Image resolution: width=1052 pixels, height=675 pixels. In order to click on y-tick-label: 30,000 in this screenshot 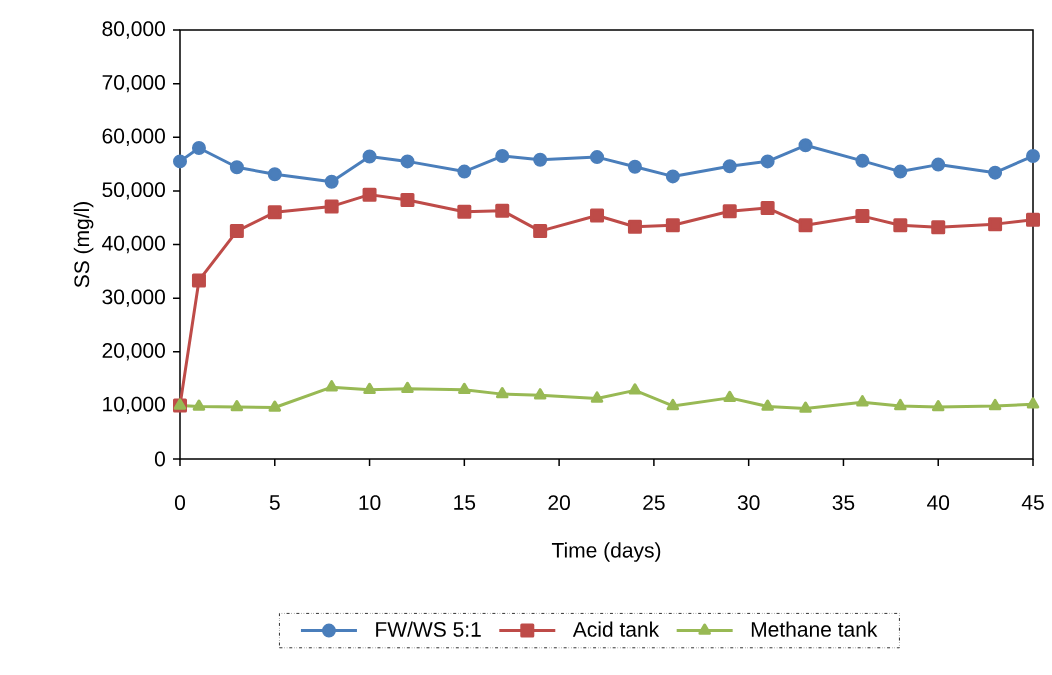, I will do `click(133, 298)`.